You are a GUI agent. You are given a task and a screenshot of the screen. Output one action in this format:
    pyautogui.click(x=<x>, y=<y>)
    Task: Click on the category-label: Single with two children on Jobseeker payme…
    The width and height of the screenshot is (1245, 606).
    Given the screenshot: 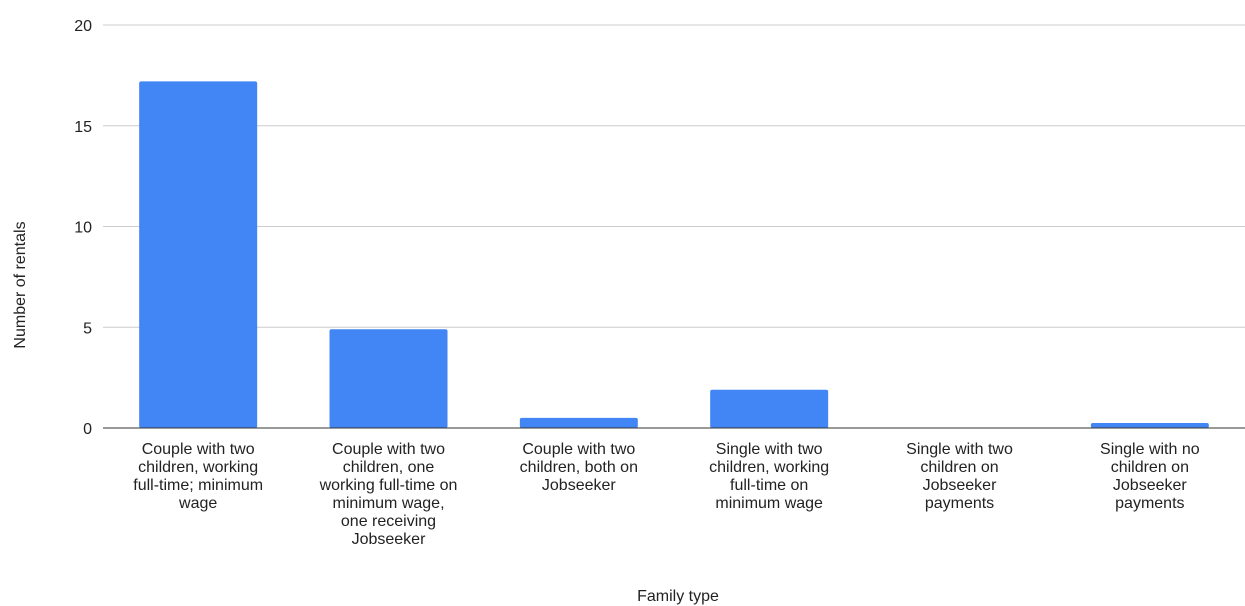 What is the action you would take?
    pyautogui.click(x=959, y=476)
    